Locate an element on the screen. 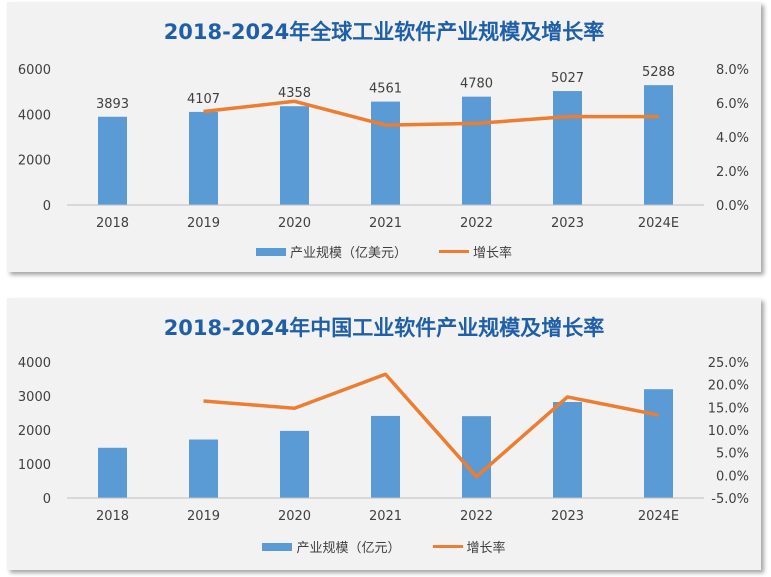 This screenshot has height=577, width=771. legend-item-bar: 产业规模（亿元） is located at coordinates (331, 546).